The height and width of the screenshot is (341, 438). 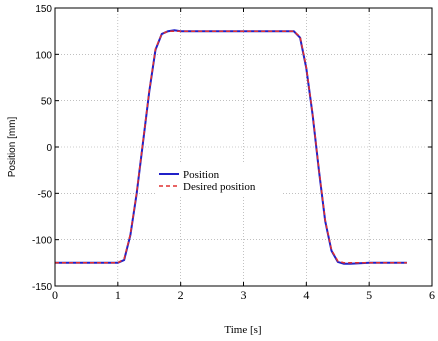 I want to click on y-tick-label: -100, so click(x=42, y=241).